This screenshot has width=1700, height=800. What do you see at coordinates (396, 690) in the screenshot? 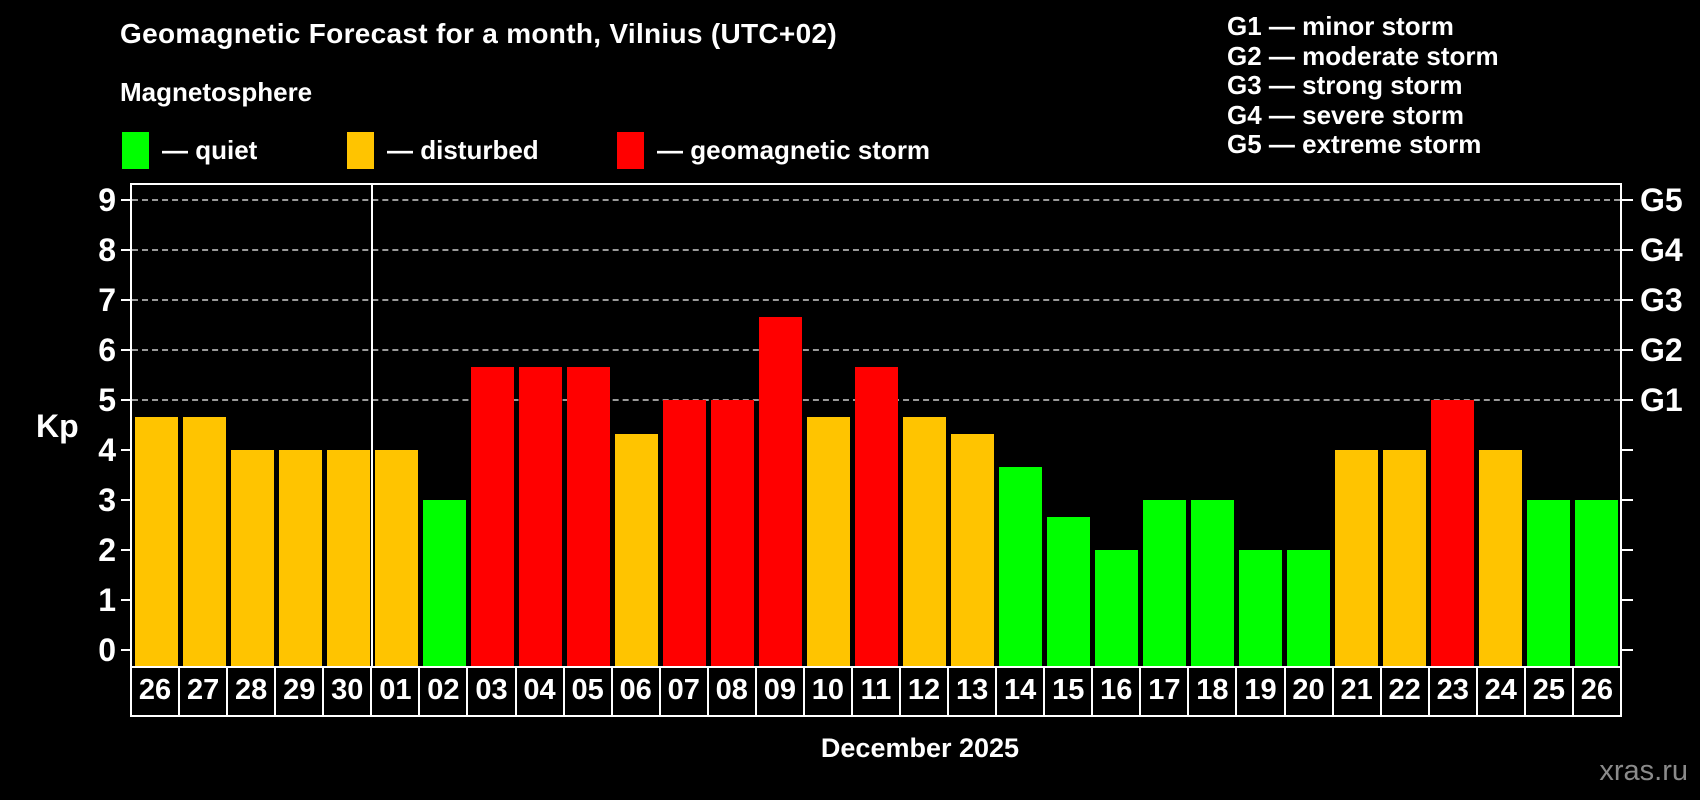
I see `x-axis-day-label: 01` at bounding box center [396, 690].